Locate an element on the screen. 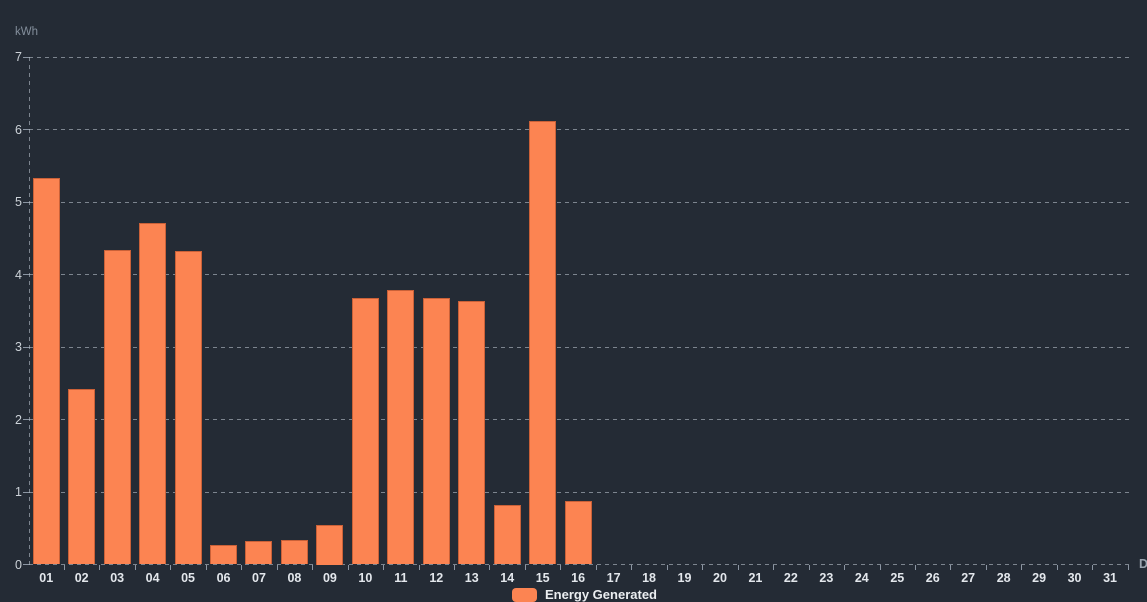 The image size is (1147, 602). x-tick-label: 12 is located at coordinates (436, 578).